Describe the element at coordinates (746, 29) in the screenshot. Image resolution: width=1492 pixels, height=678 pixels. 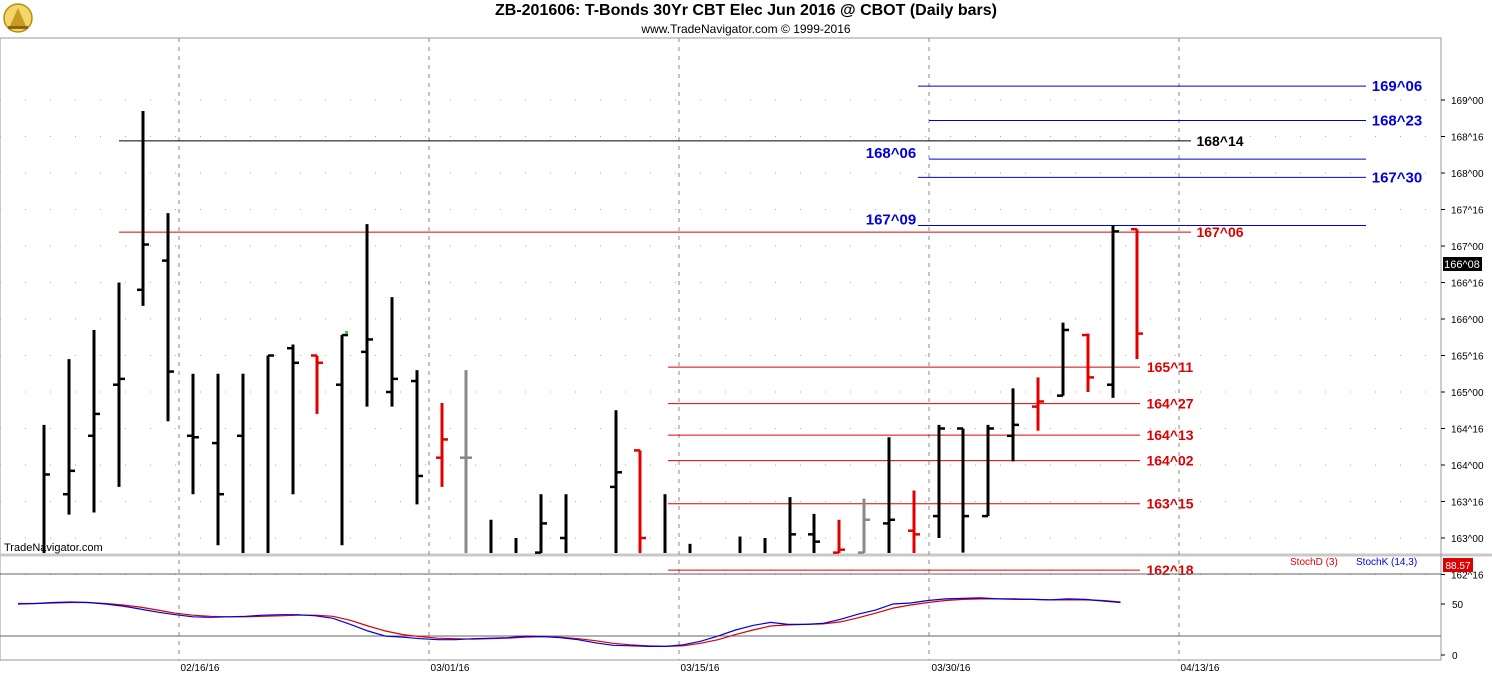
I see `chart-subtitle: www.TradeNavigator.com © 1999-2016` at that location.